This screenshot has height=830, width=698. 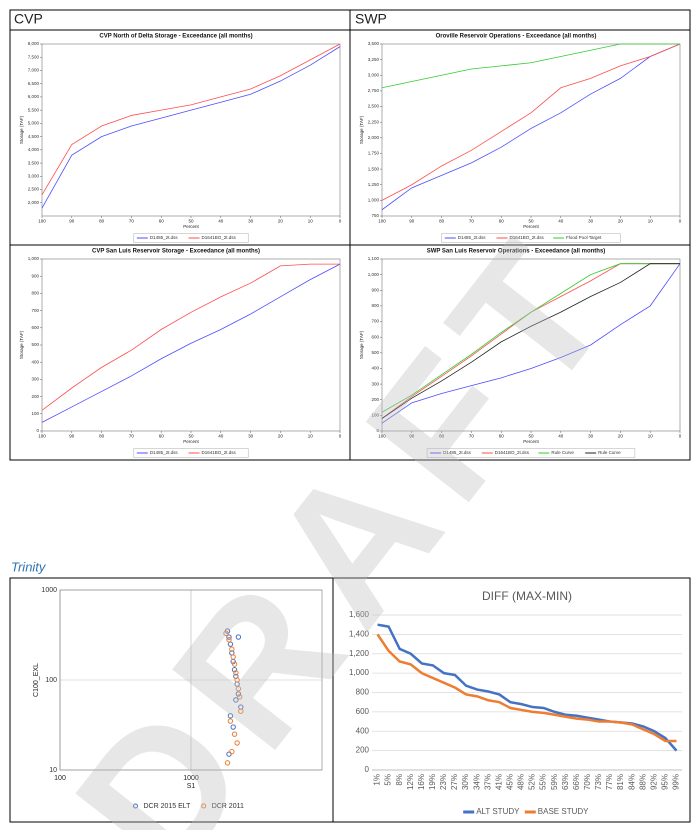 What do you see at coordinates (34, 123) in the screenshot?
I see `y-tick-label: 5,000` at bounding box center [34, 123].